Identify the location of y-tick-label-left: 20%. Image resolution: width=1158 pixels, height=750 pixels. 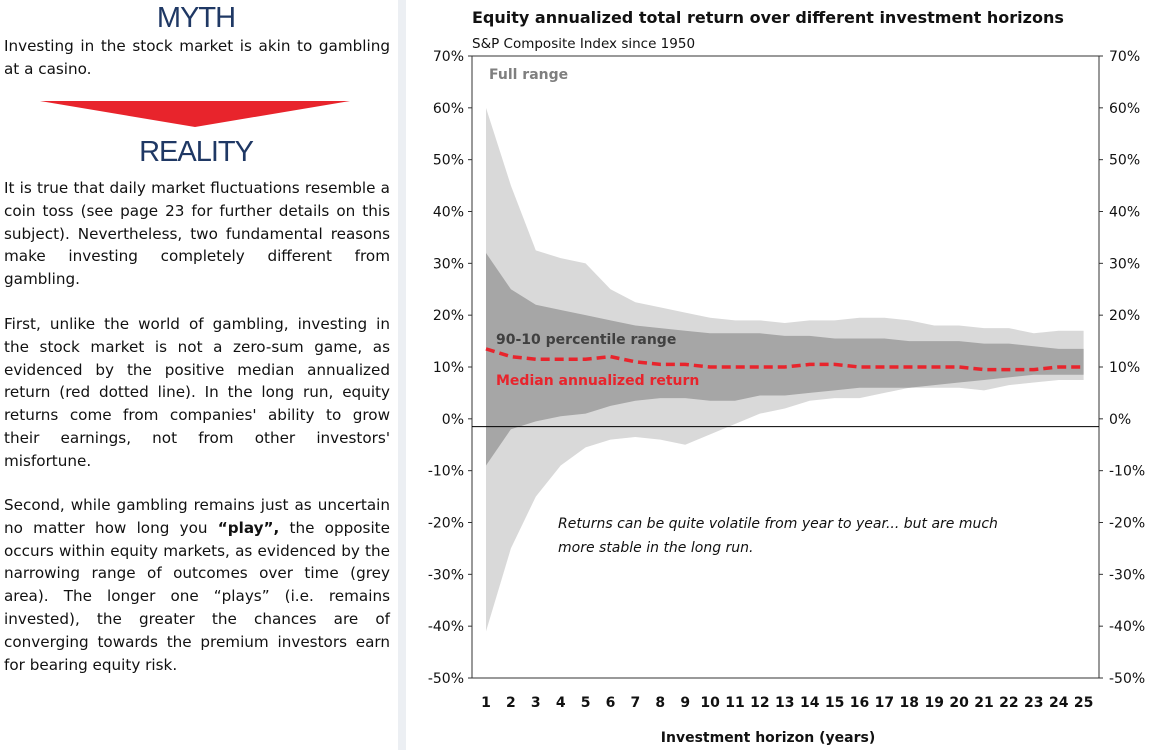
(448, 316).